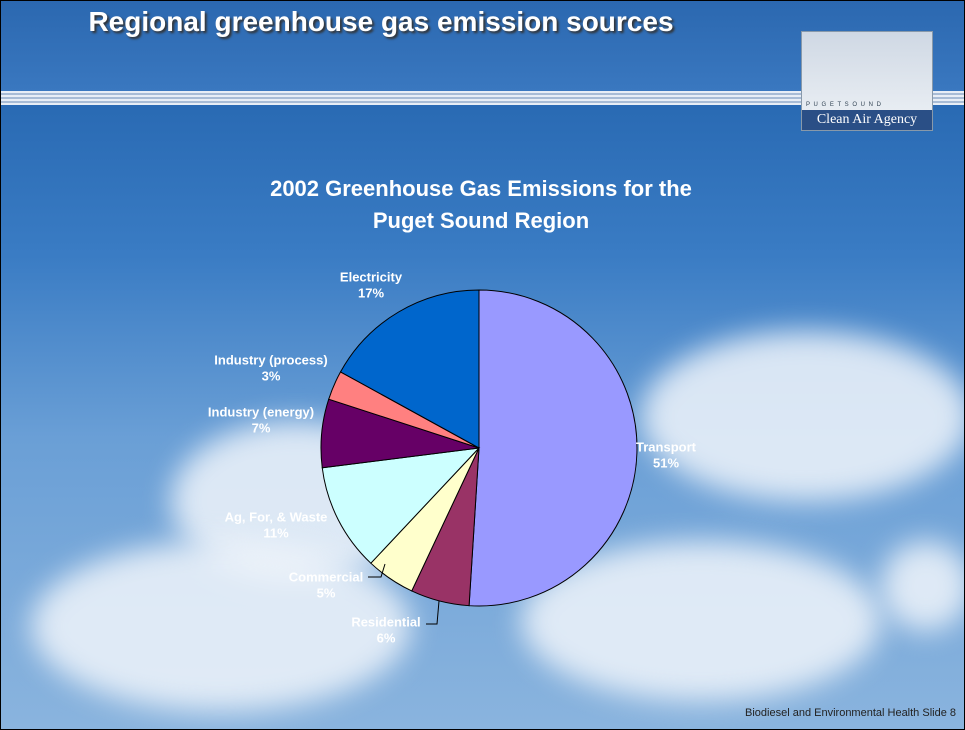 This screenshot has height=730, width=965. I want to click on slice-label: Transport, so click(666, 446).